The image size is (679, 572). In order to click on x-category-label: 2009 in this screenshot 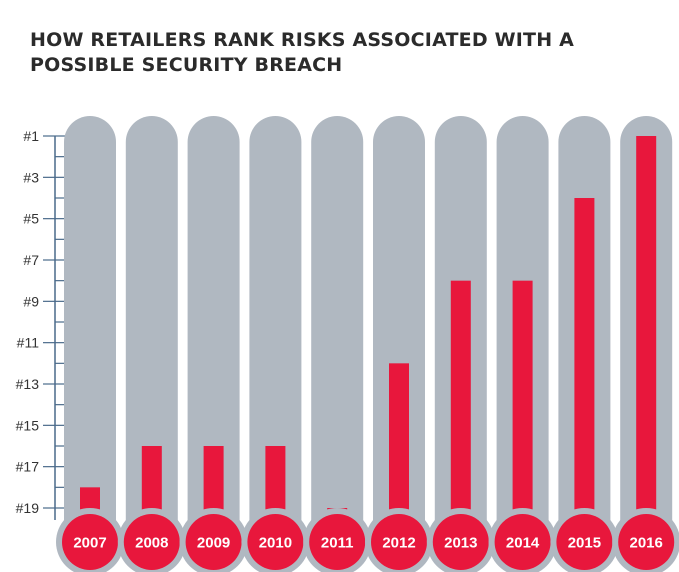, I will do `click(213, 543)`.